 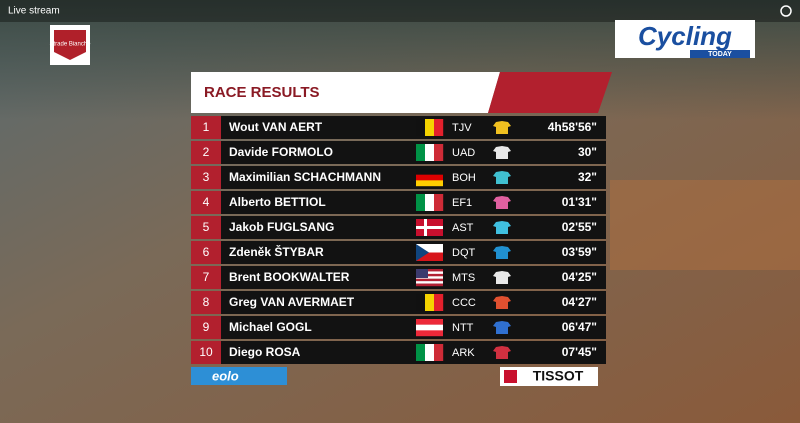 I want to click on position: 6, so click(x=206, y=252).